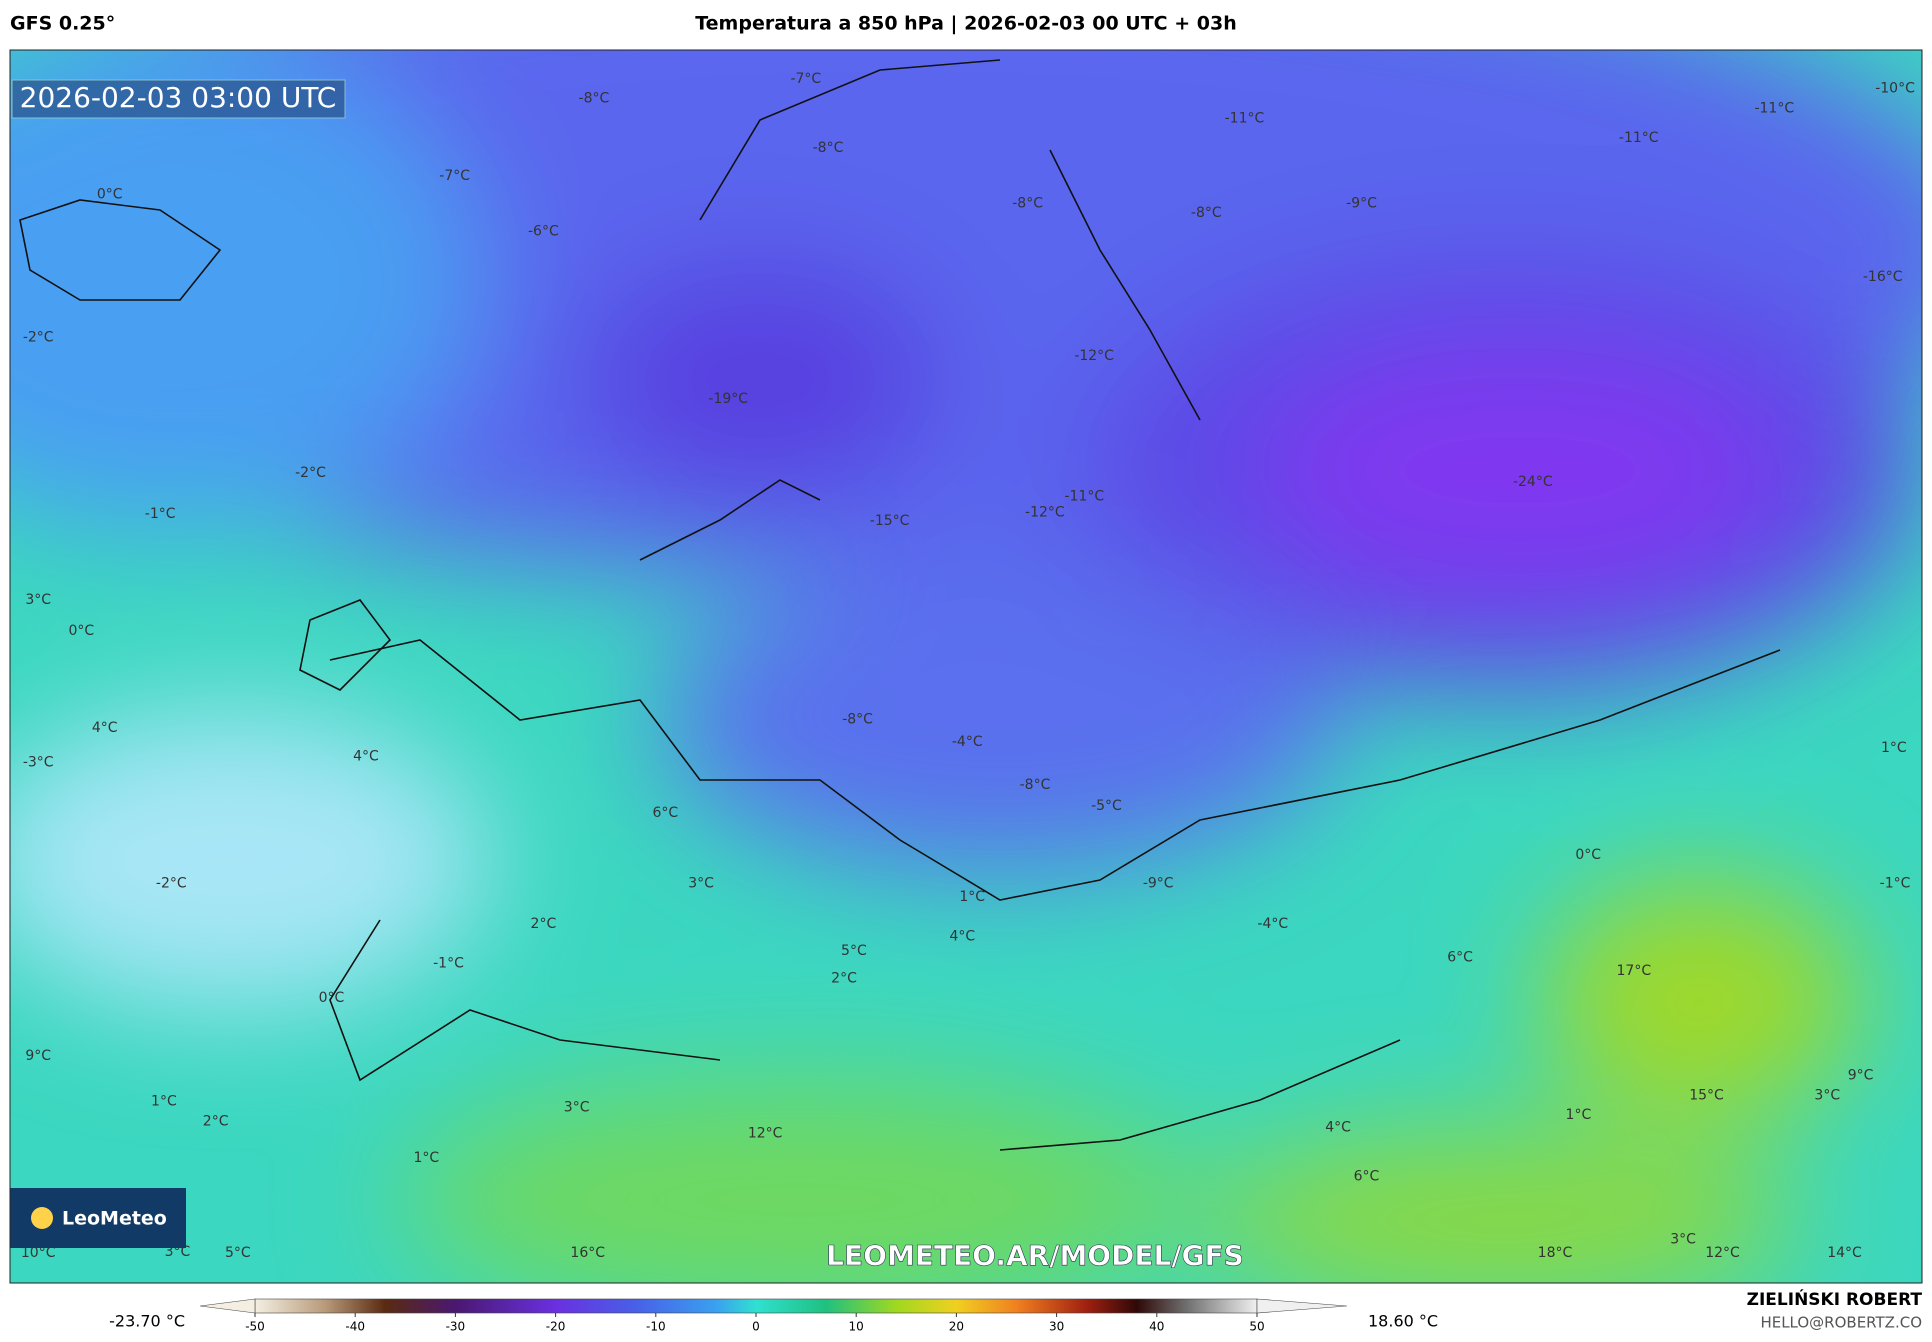 This screenshot has width=1932, height=1342. What do you see at coordinates (1883, 277) in the screenshot?
I see `temp-label: -16°C` at bounding box center [1883, 277].